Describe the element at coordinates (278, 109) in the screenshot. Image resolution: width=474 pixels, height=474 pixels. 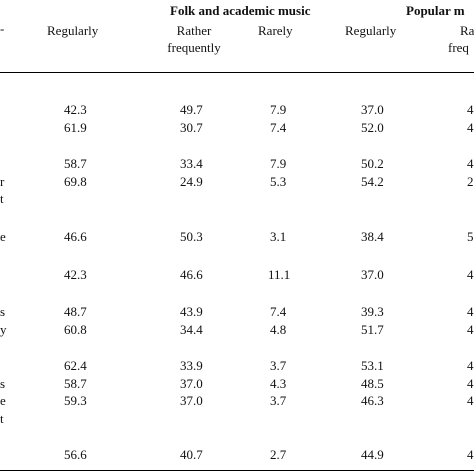
I see `cell-r0-rarely: 7.9` at that location.